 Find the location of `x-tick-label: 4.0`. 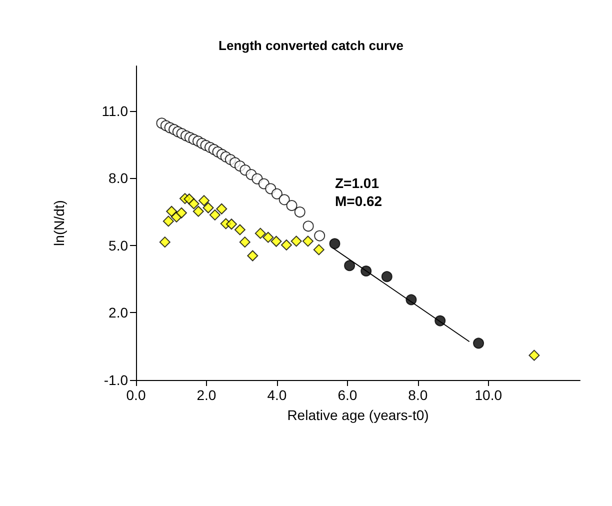

x-tick-label: 4.0 is located at coordinates (277, 395).